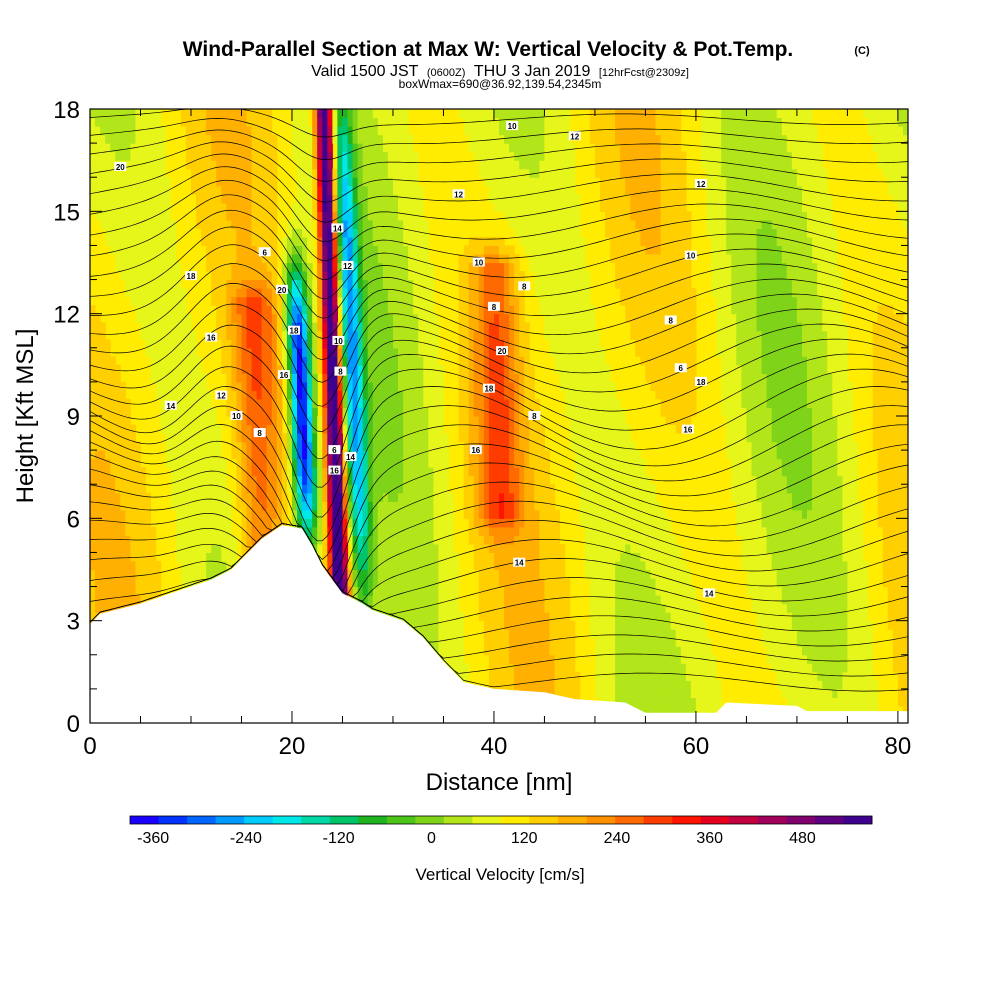 The width and height of the screenshot is (1000, 1000). What do you see at coordinates (292, 746) in the screenshot?
I see `x-tick-label: 20` at bounding box center [292, 746].